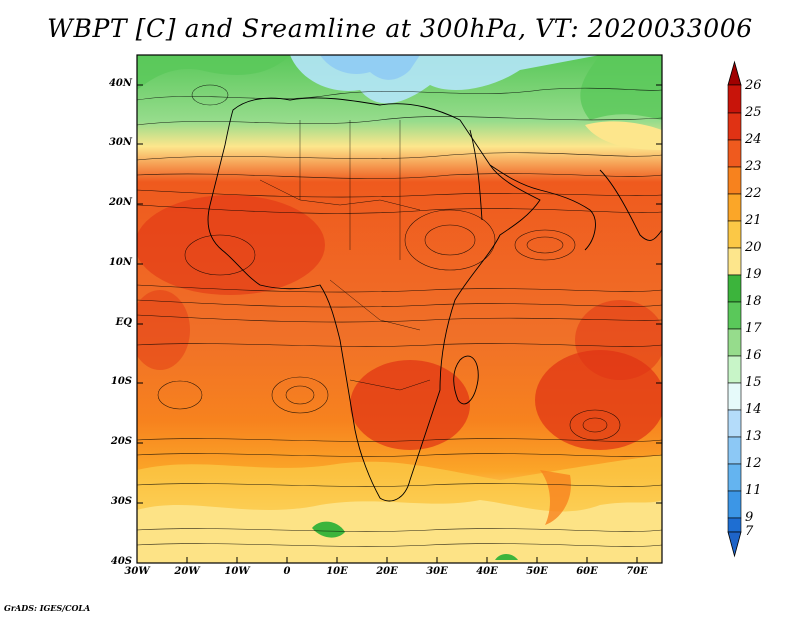  I want to click on colorbar-label-21: 21, so click(753, 220).